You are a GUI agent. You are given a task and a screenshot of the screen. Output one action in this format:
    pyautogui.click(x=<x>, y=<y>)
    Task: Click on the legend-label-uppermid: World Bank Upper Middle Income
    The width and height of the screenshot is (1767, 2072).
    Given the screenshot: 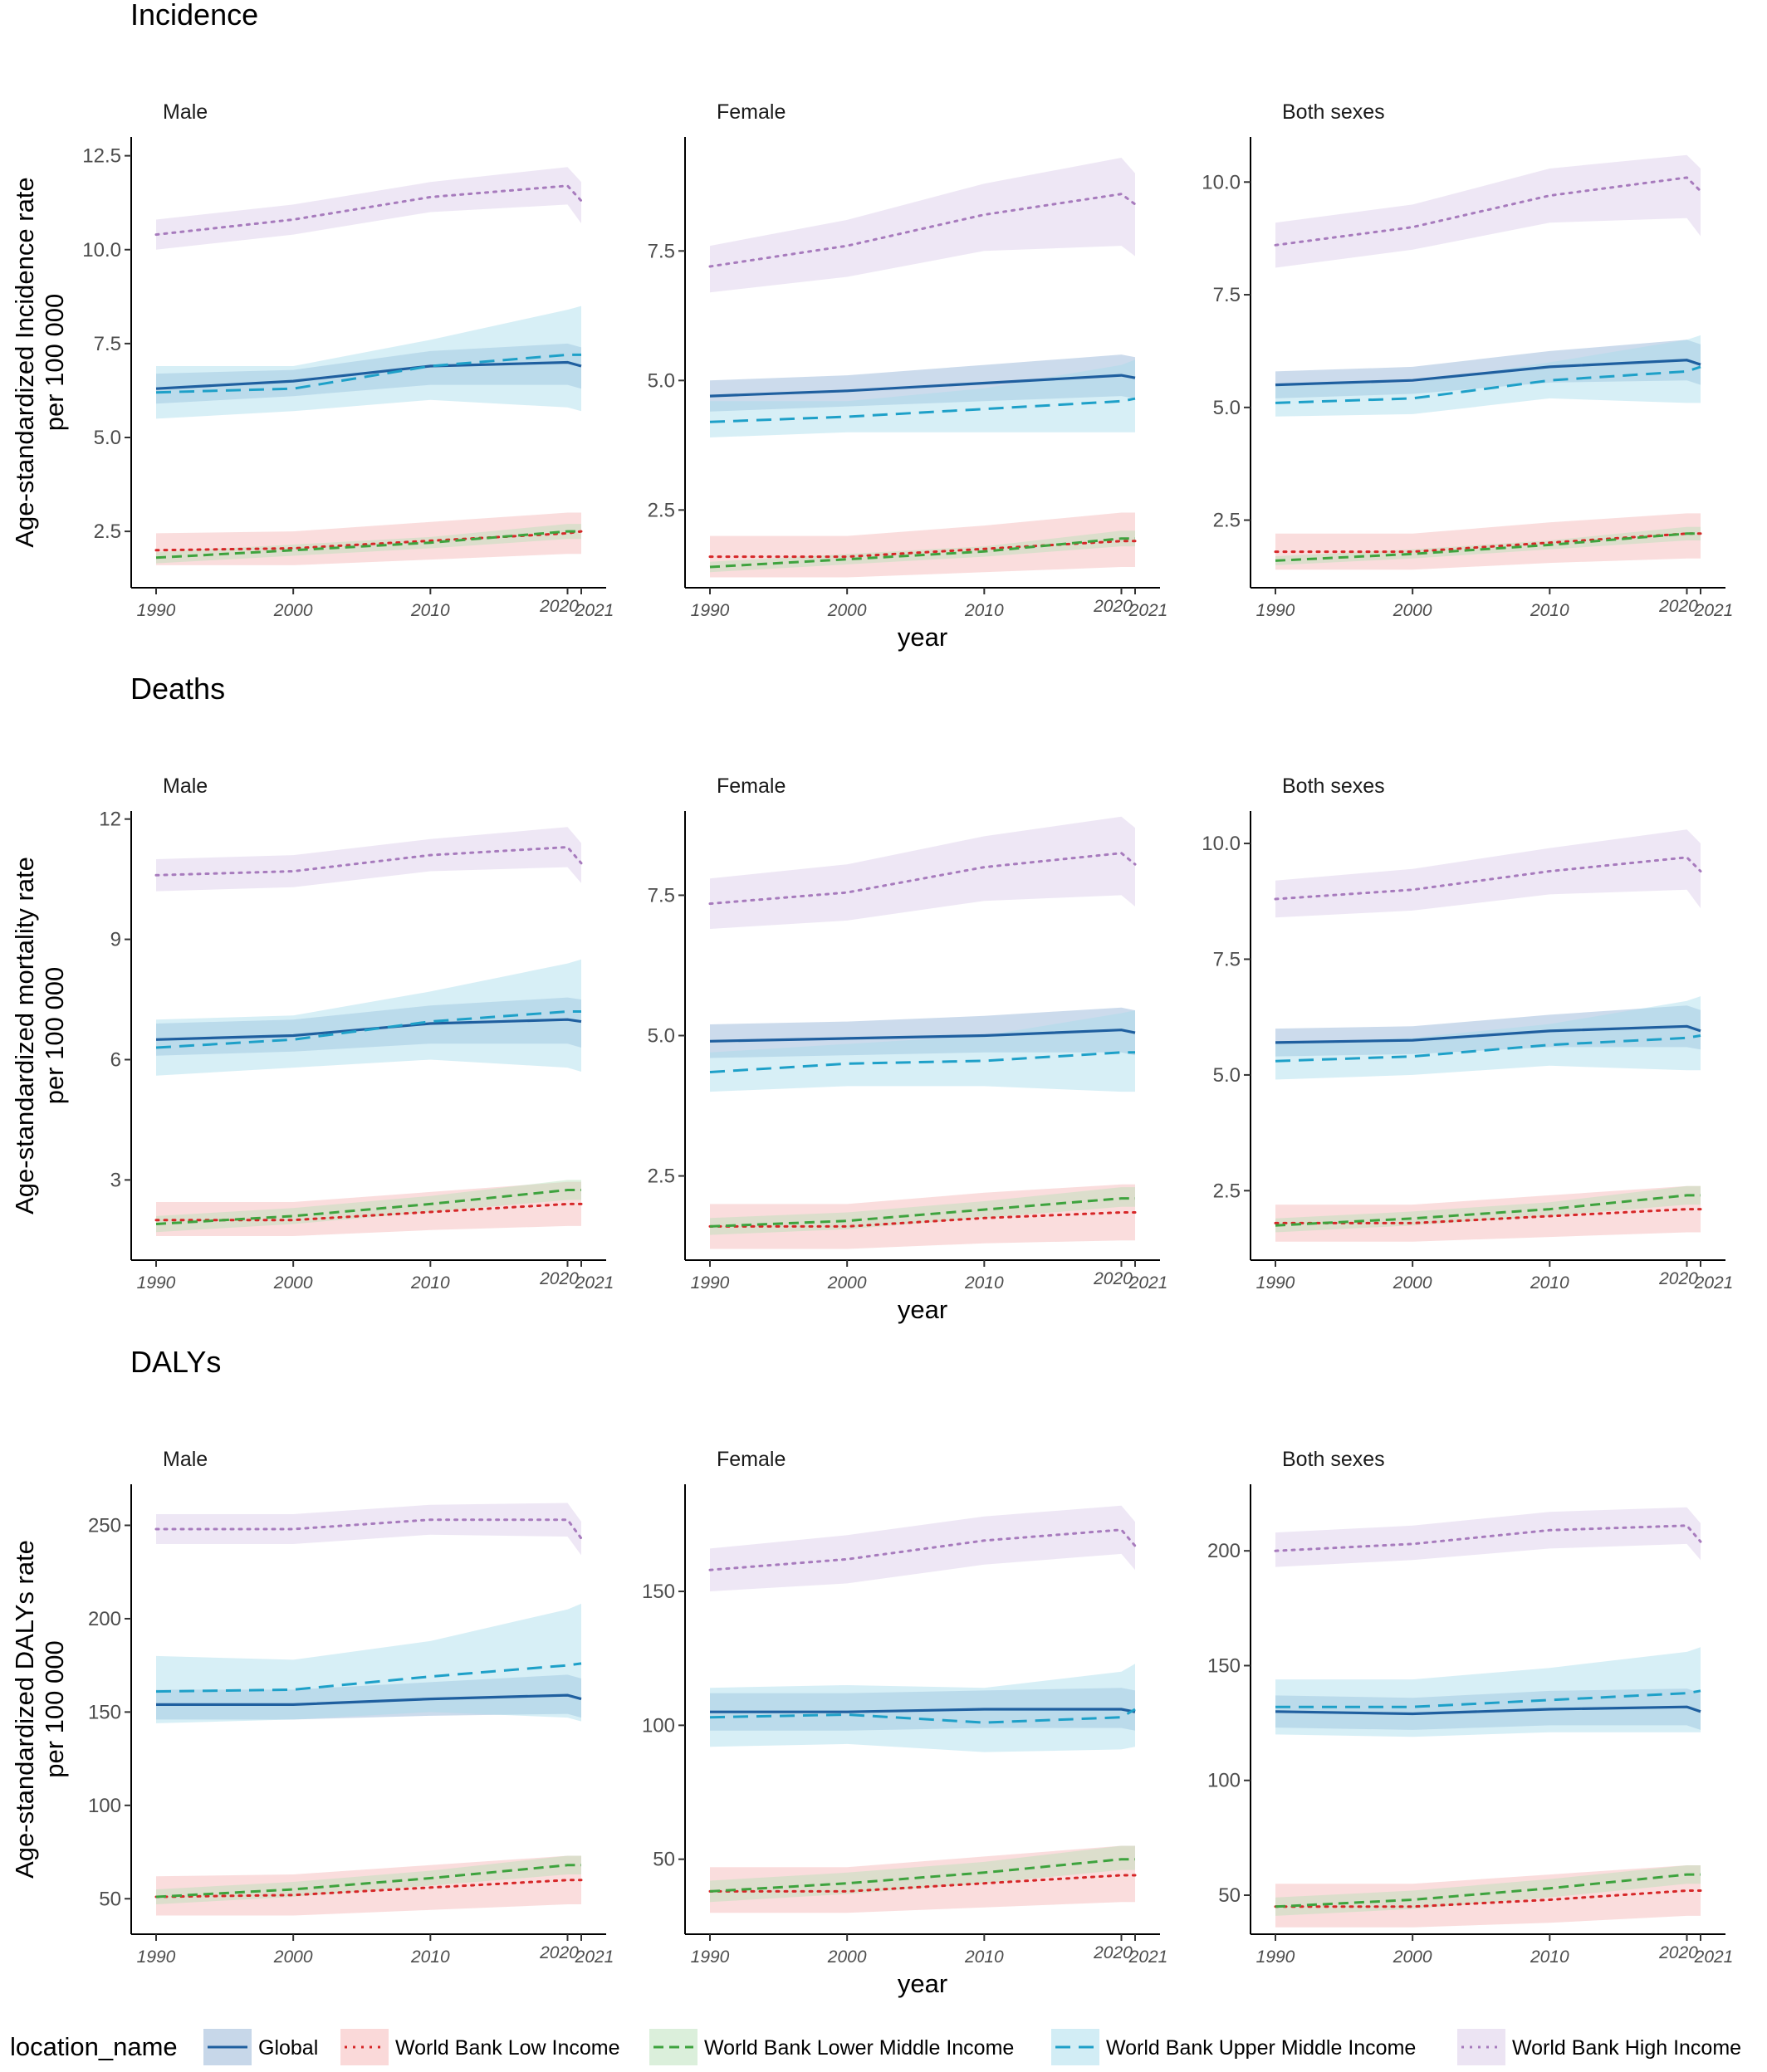 What is the action you would take?
    pyautogui.click(x=1261, y=2048)
    